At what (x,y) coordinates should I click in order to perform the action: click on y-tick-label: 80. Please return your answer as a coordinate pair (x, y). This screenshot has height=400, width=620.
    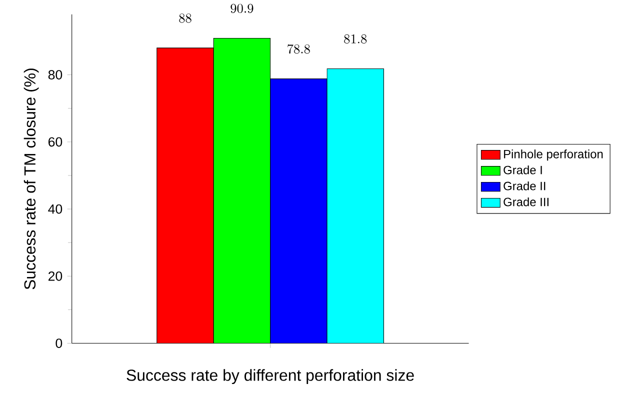
    Looking at the image, I should click on (55, 75).